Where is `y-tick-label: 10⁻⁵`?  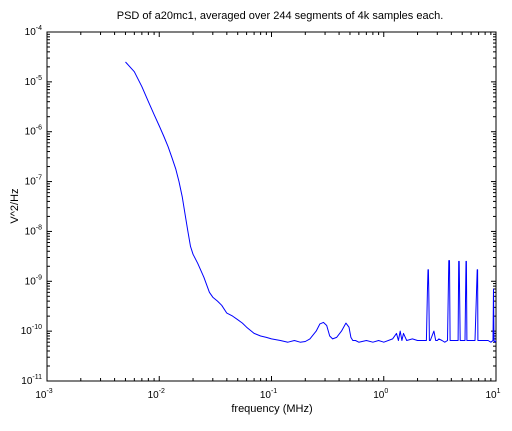
y-tick-label: 10⁻⁵ is located at coordinates (33, 81).